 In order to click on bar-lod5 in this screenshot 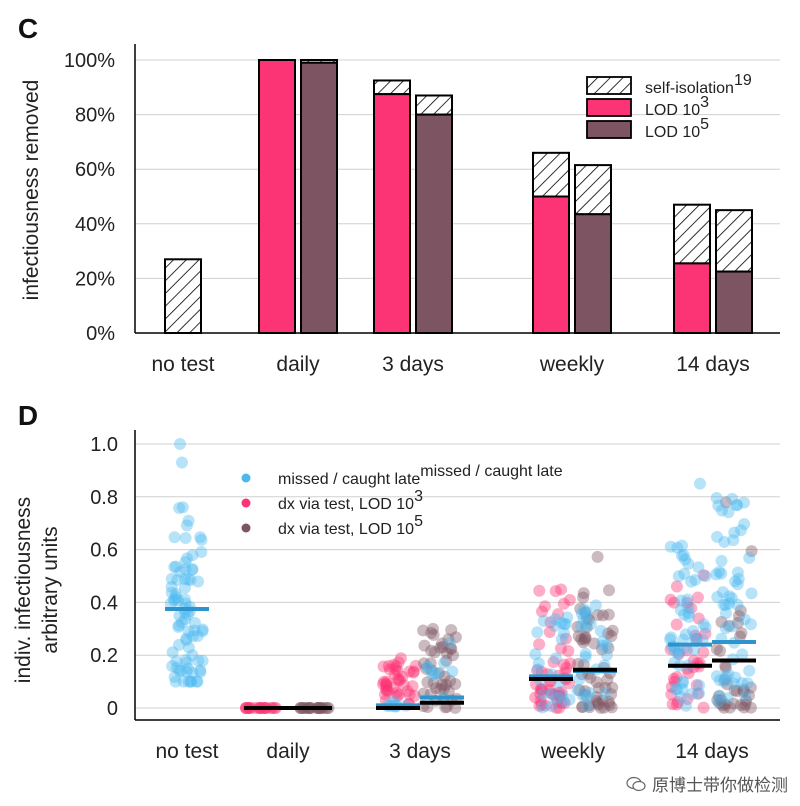, I will do `click(434, 223)`.